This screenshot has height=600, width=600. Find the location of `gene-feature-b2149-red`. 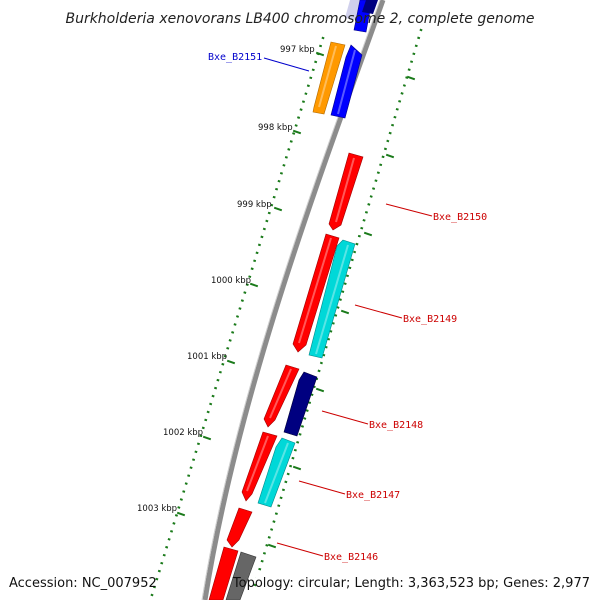

gene-feature-b2149-red is located at coordinates (316, 293).